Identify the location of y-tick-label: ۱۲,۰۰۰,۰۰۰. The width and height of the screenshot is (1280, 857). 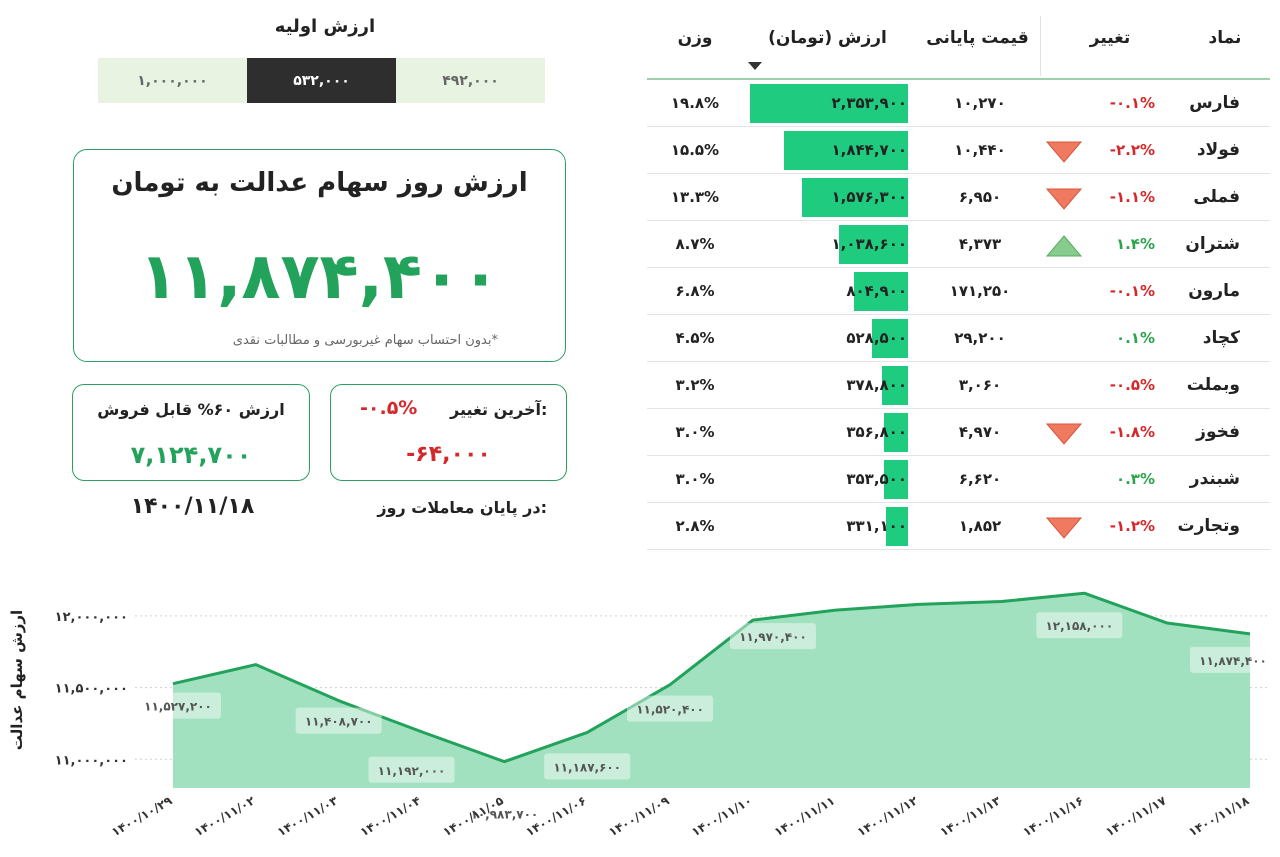
(91, 617).